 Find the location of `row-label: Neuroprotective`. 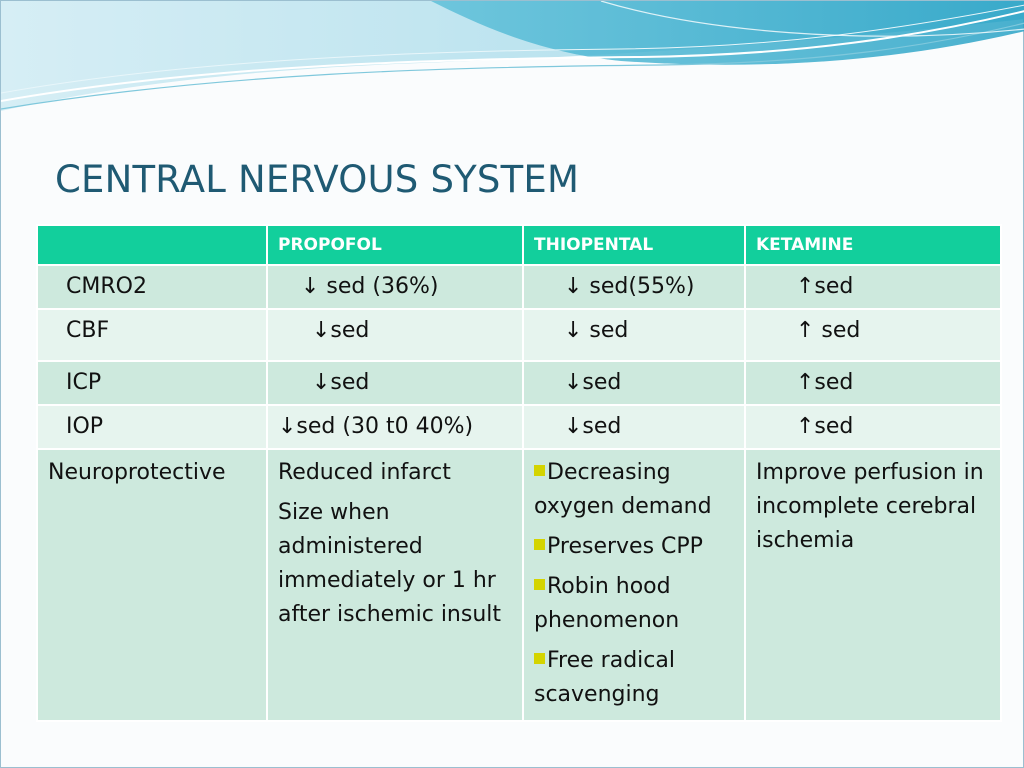

row-label: Neuroprotective is located at coordinates (137, 472).